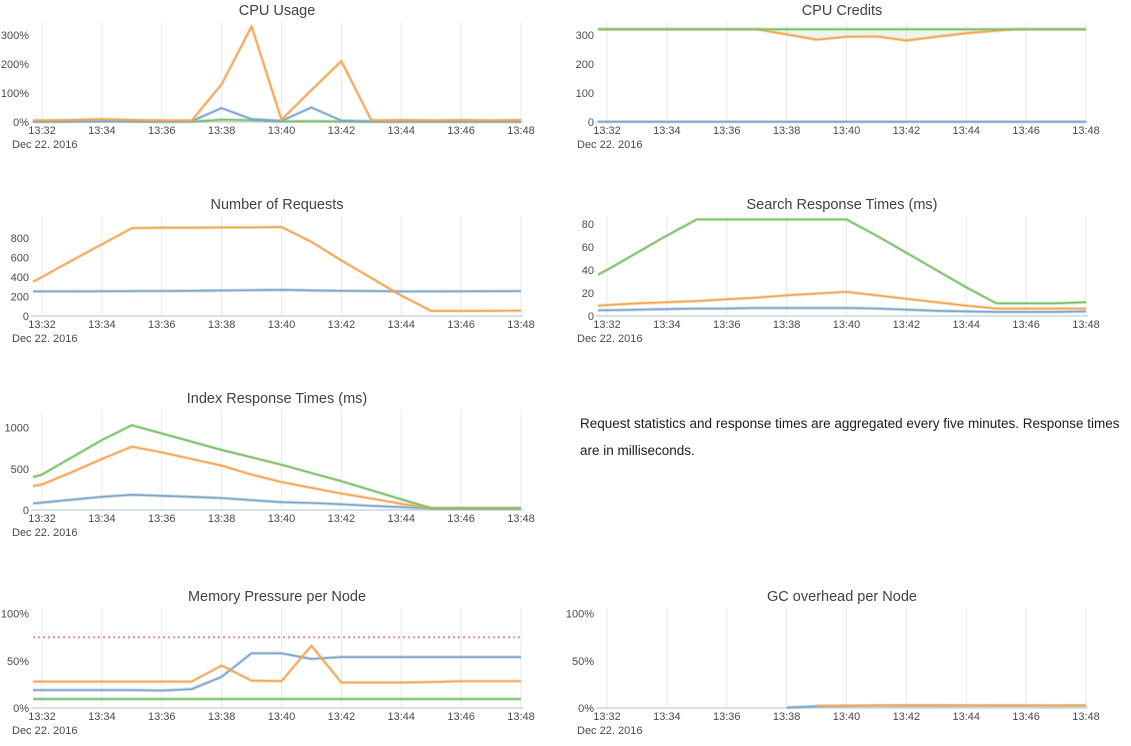  Describe the element at coordinates (588, 225) in the screenshot. I see `y-tick-label: 80` at that location.